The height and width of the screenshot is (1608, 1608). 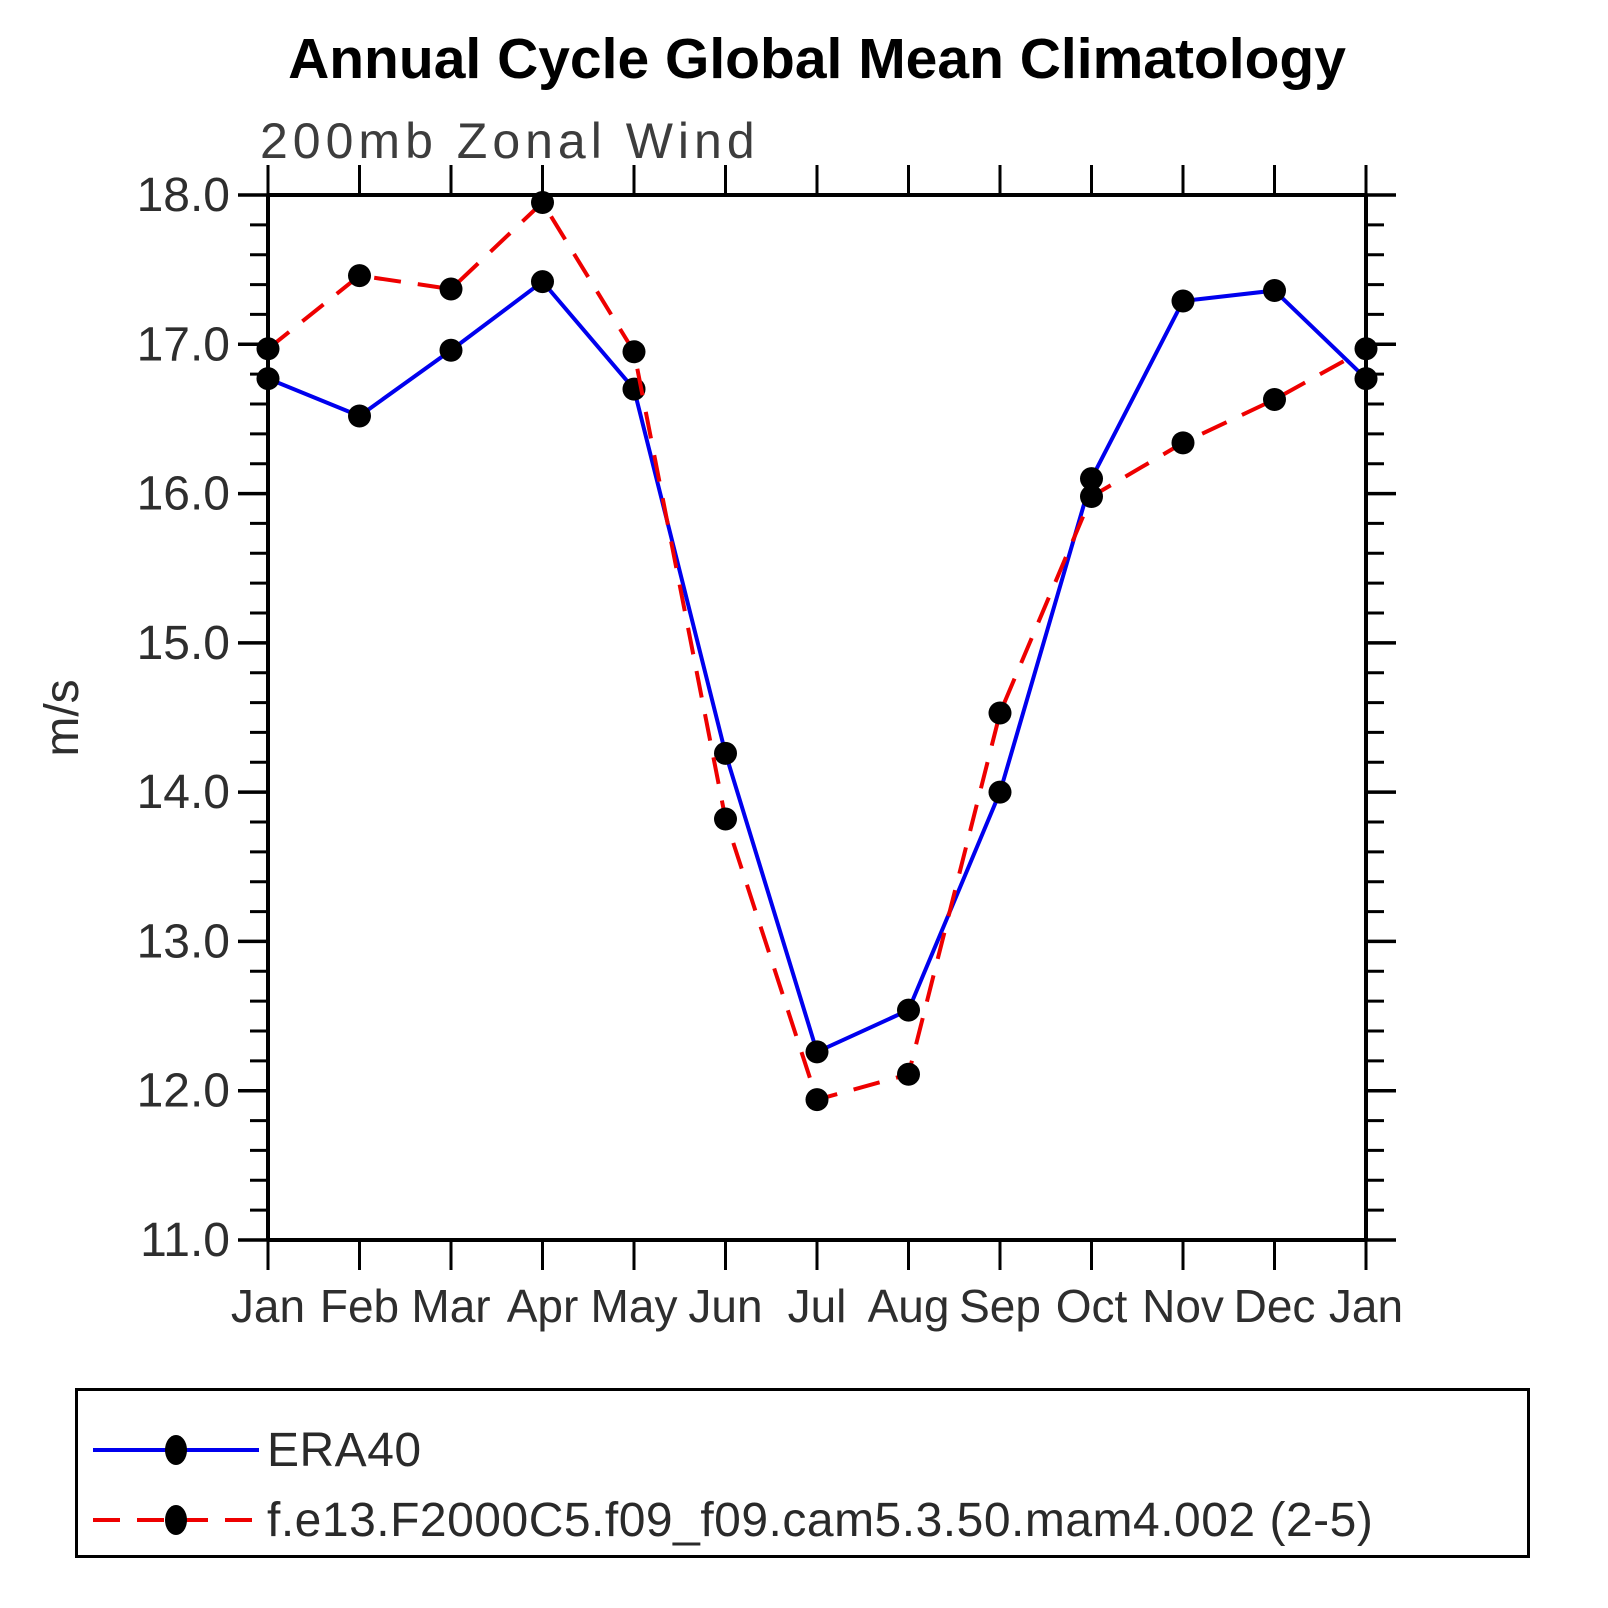 What do you see at coordinates (183, 792) in the screenshot?
I see `y-tick-label: 14.0` at bounding box center [183, 792].